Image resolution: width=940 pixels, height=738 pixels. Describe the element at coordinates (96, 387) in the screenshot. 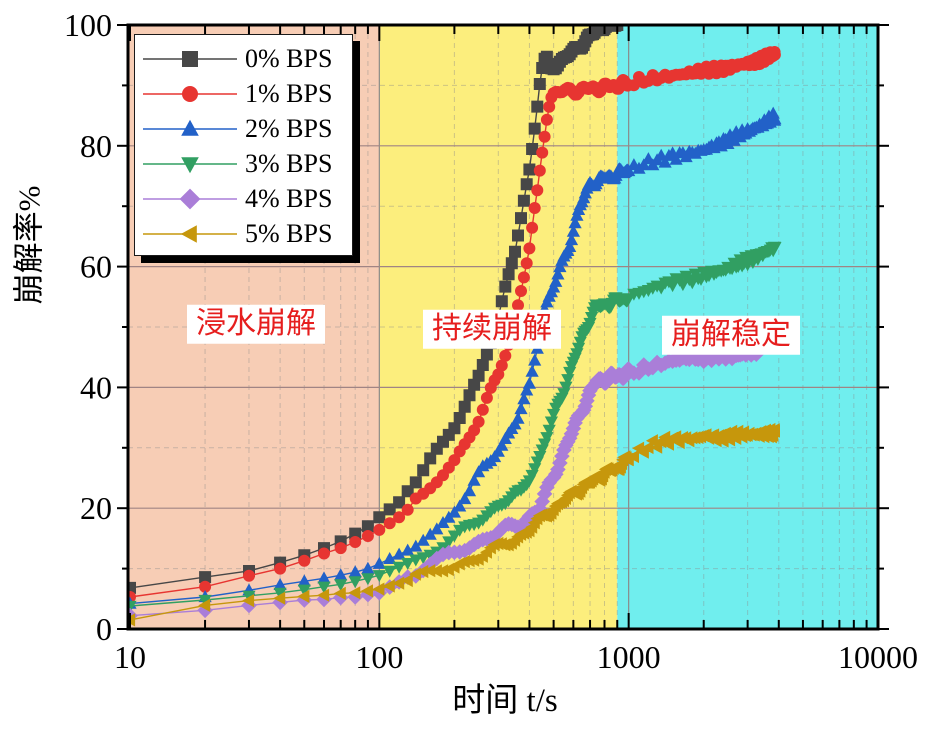

I see `y-tick-label: 40` at that location.